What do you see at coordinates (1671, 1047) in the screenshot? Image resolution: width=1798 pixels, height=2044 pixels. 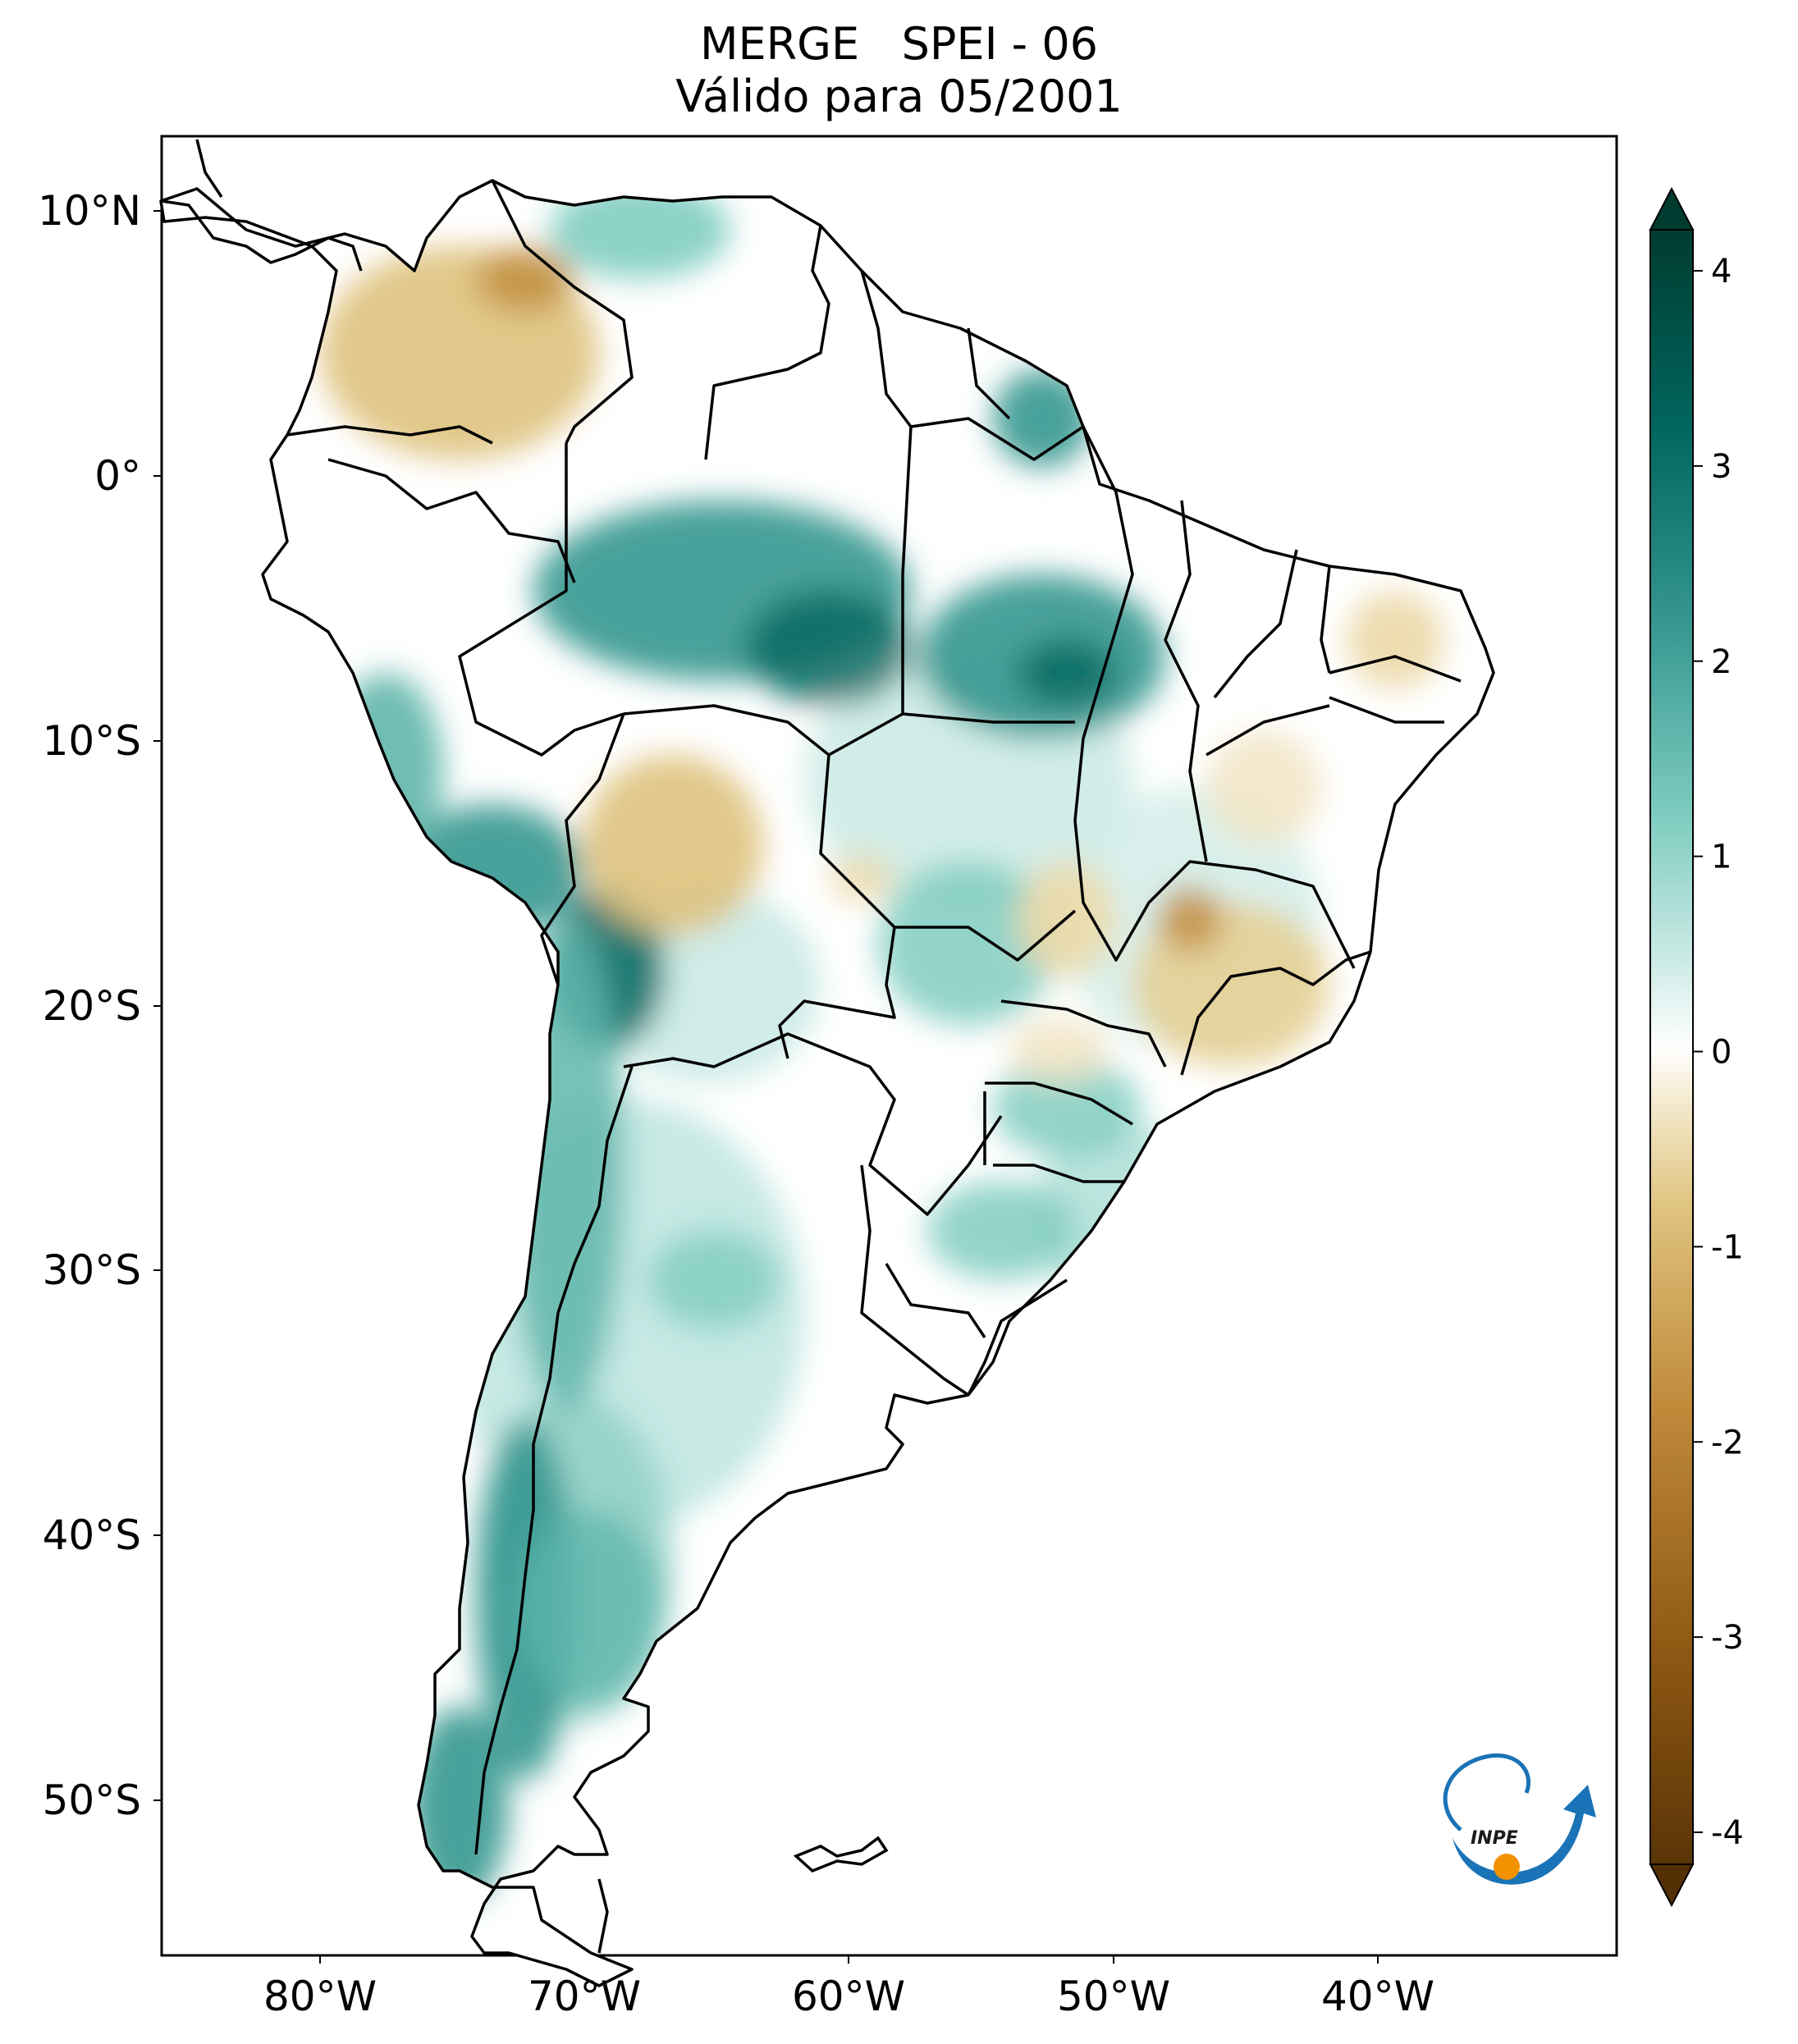 I see `colorbar-gradient` at bounding box center [1671, 1047].